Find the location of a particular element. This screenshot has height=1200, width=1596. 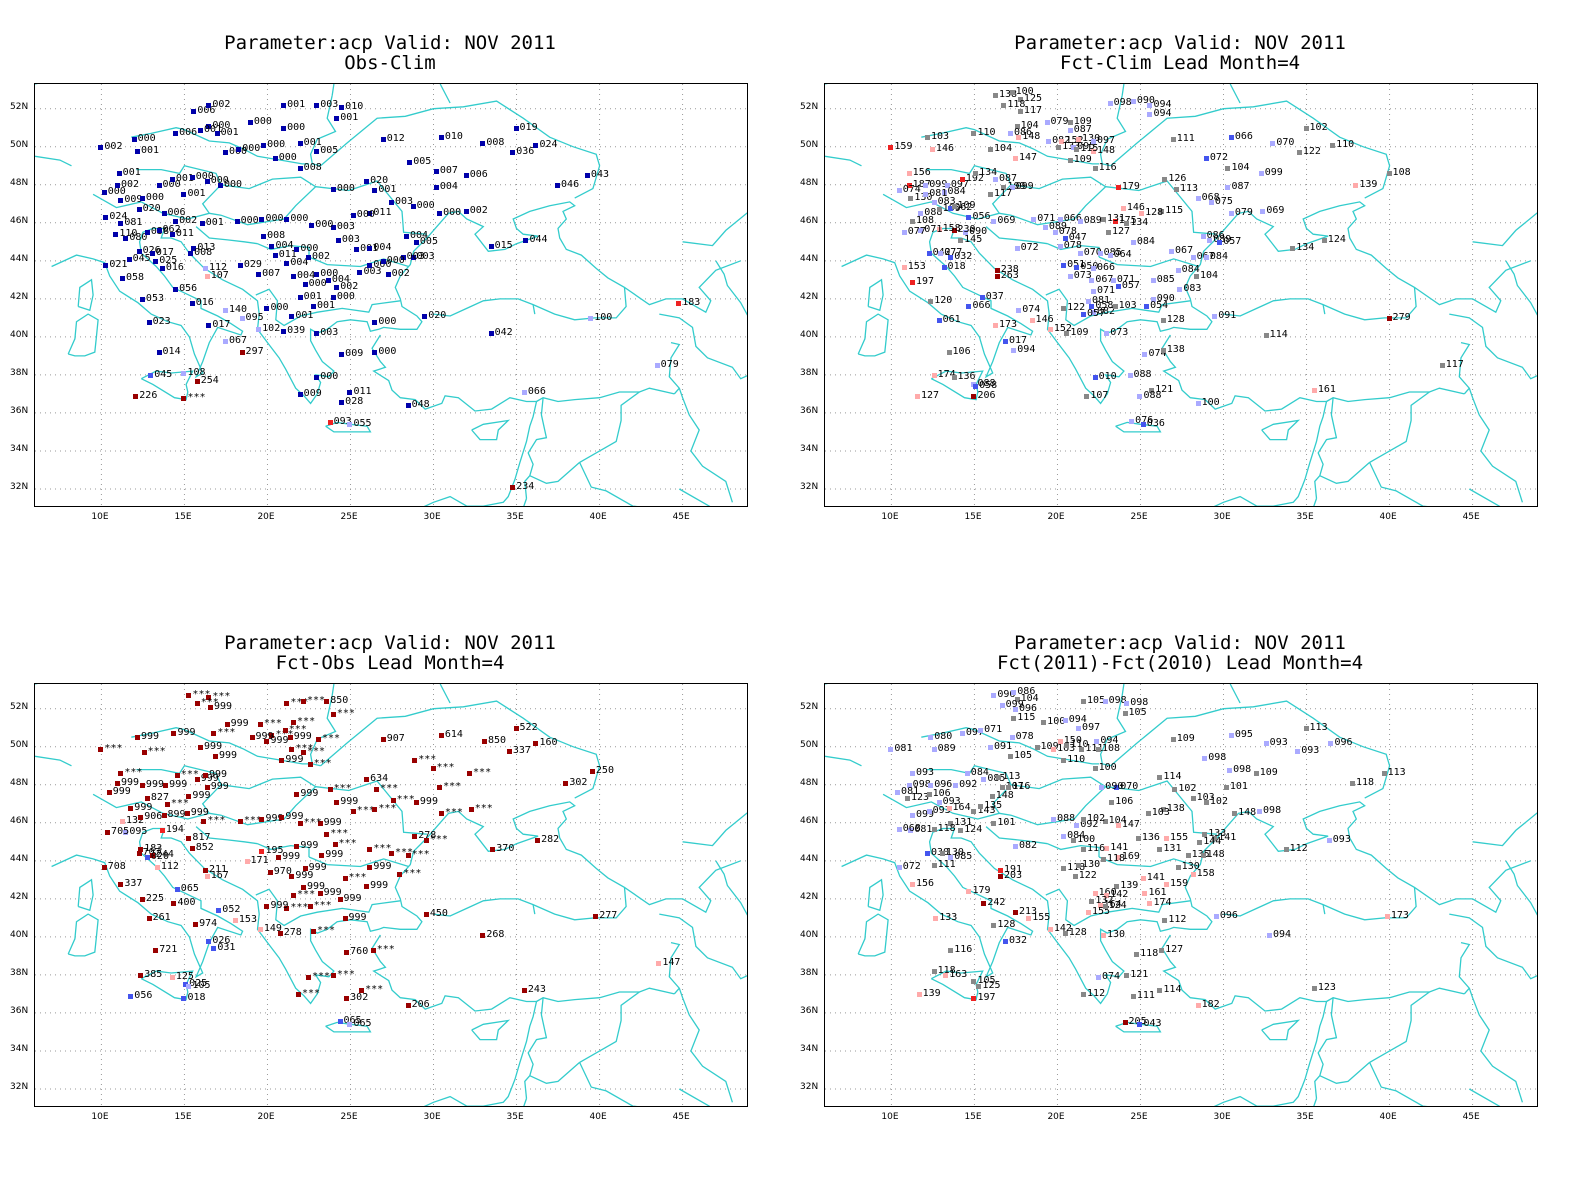

station-value: 155 is located at coordinates (1038, 917).